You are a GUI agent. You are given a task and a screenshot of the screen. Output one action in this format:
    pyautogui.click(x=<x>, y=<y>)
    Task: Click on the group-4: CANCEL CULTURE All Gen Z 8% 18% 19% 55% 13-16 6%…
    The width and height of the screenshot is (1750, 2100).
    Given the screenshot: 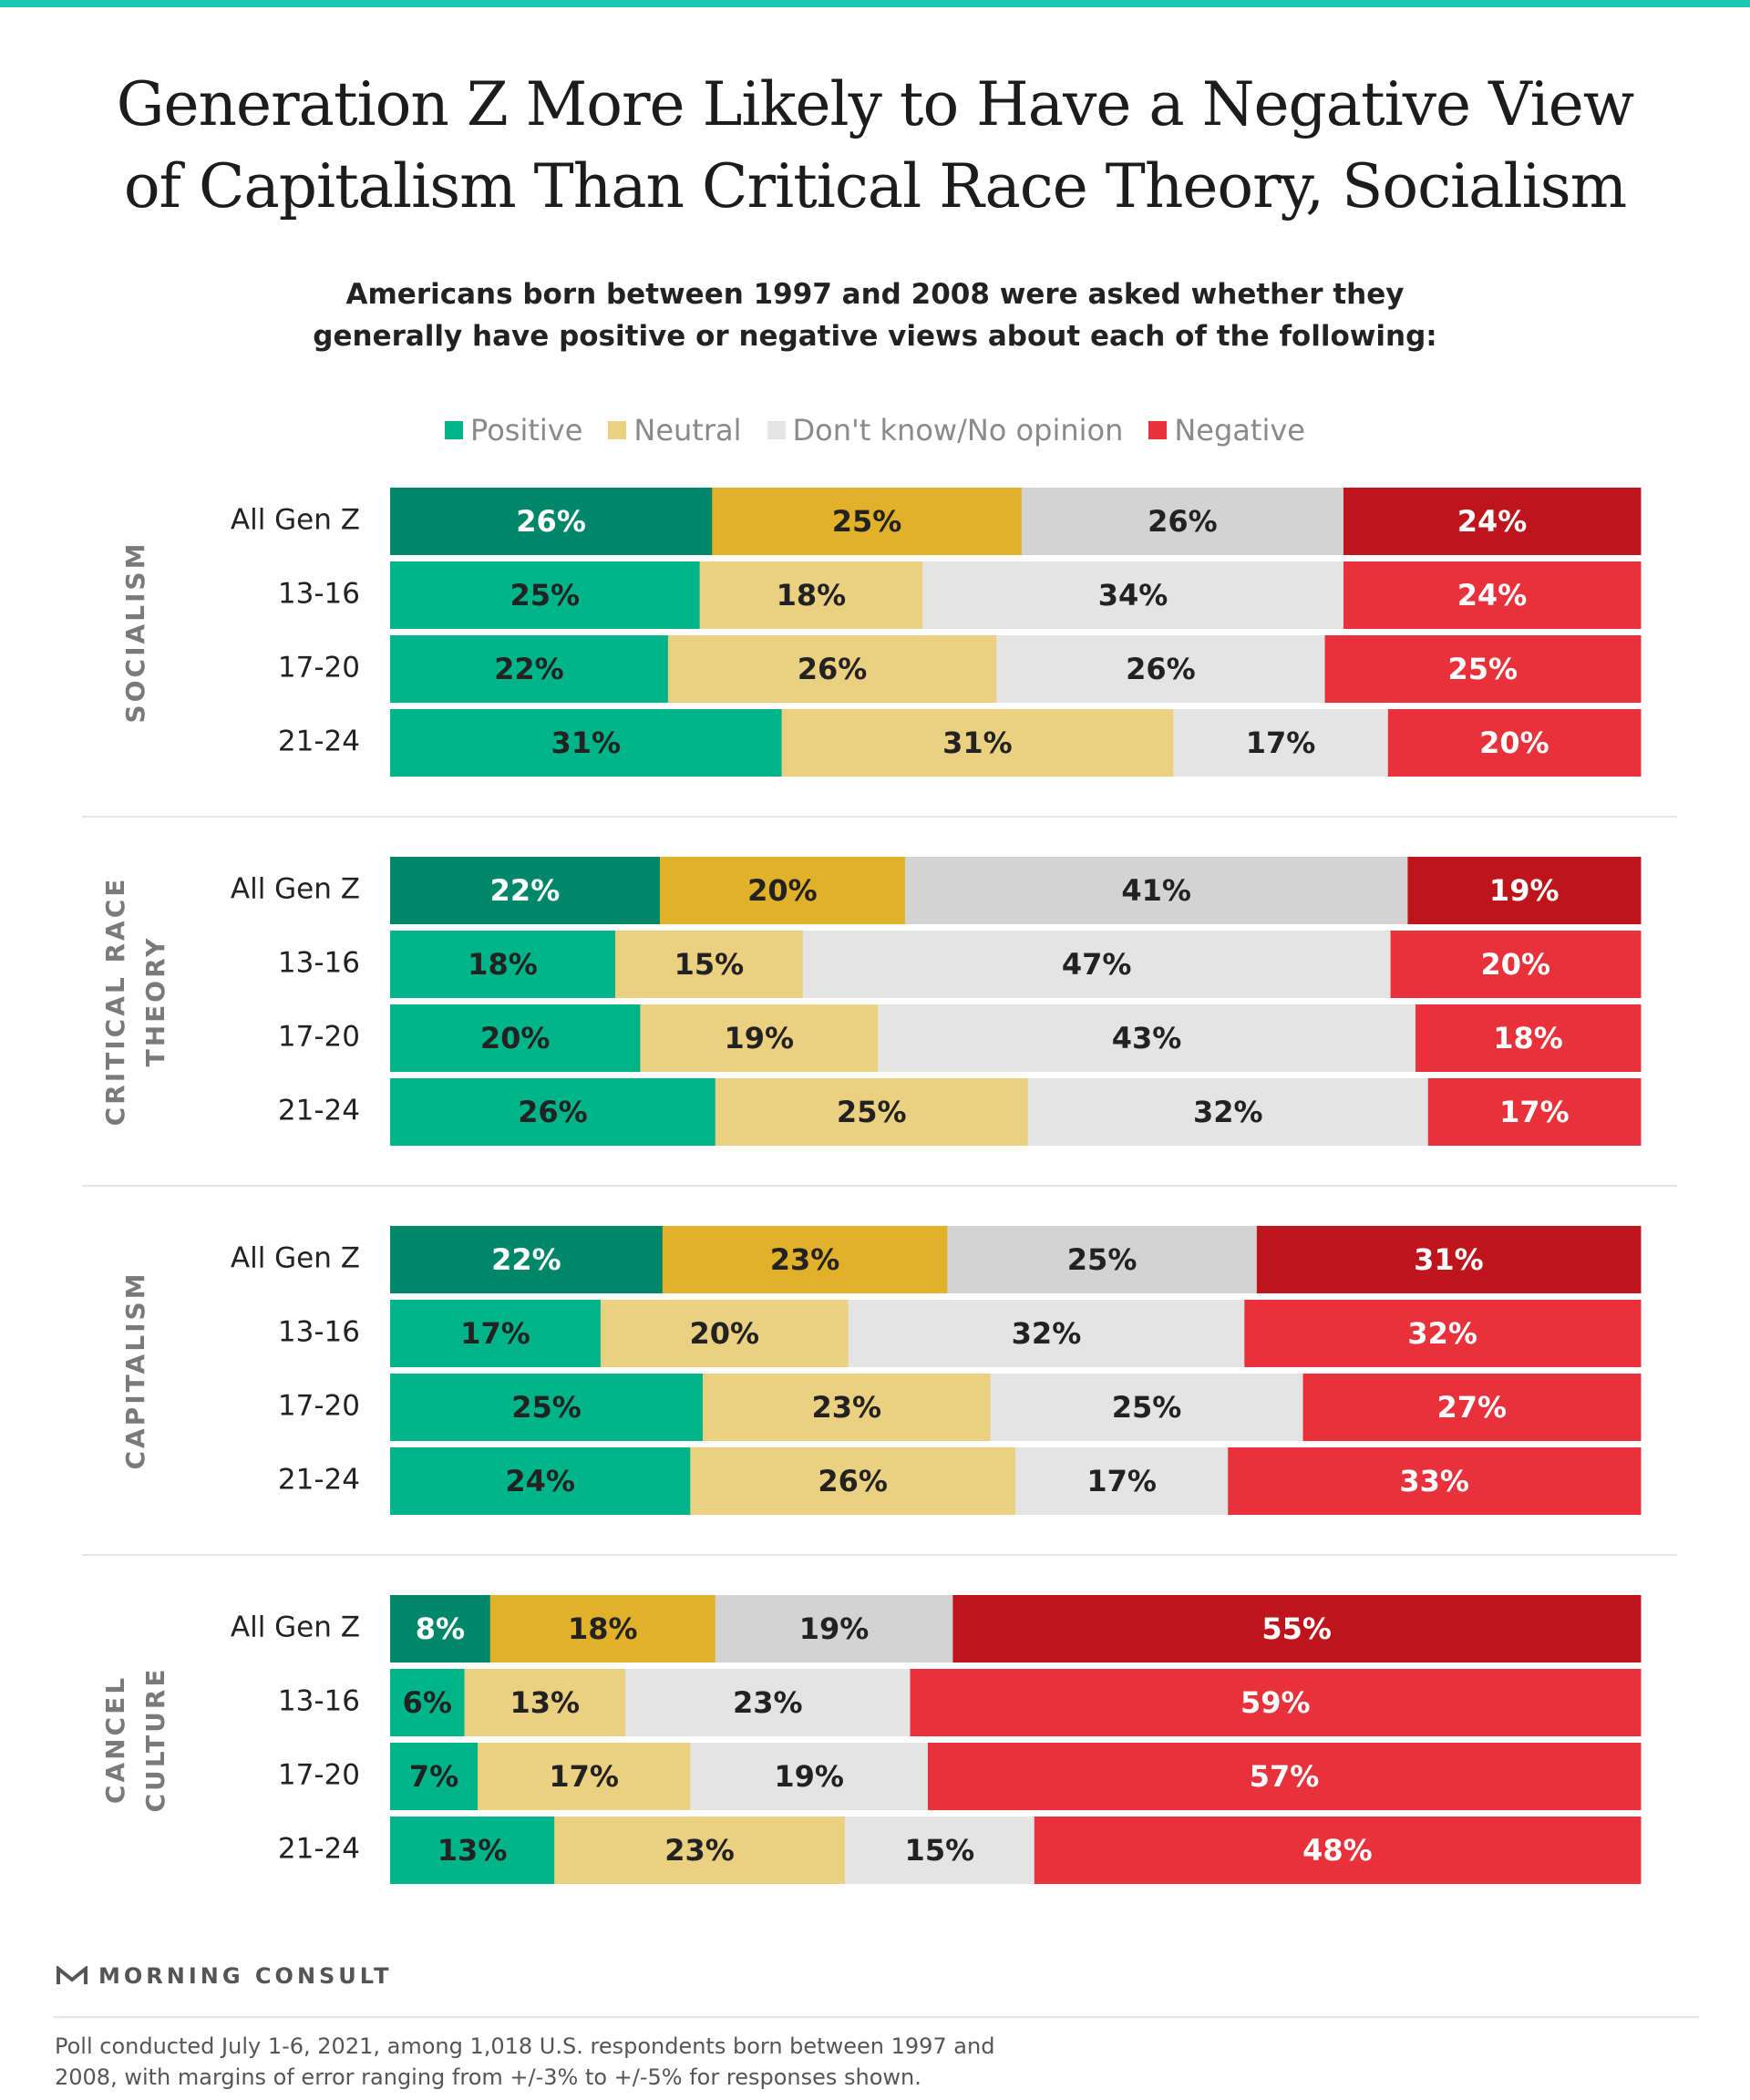 What is the action you would take?
    pyautogui.click(x=880, y=1719)
    